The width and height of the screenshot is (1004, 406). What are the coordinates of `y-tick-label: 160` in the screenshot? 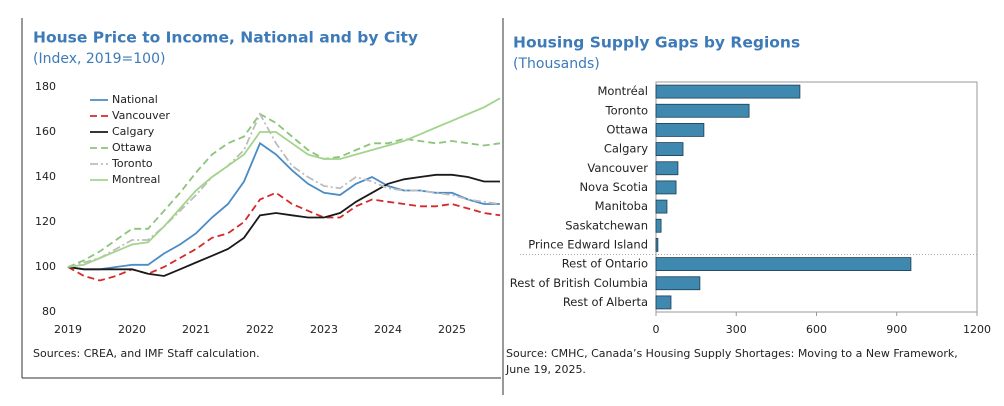 It's located at (45, 131).